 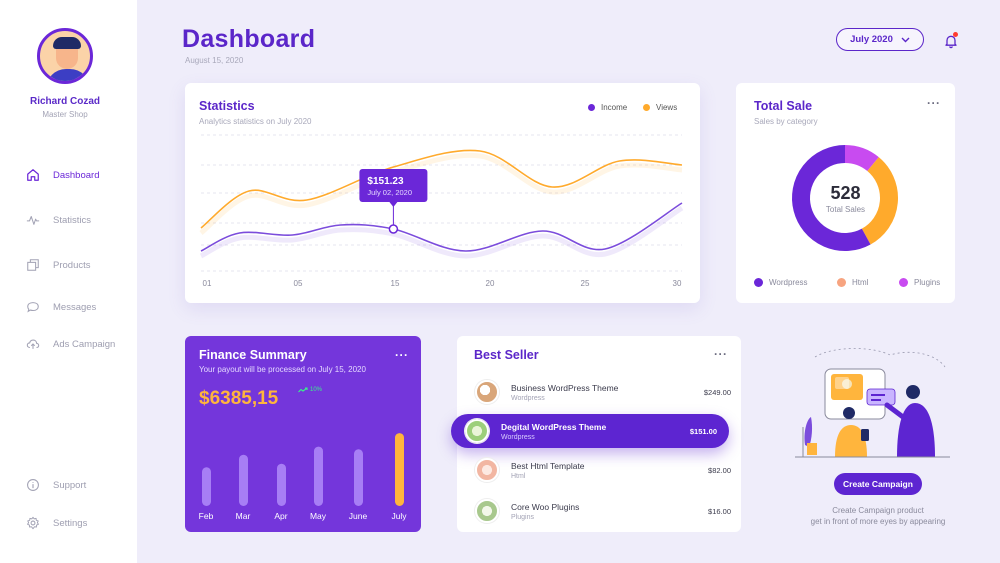 I want to click on statistics-subtitle: Analytics statistics on July 2020, so click(x=255, y=121).